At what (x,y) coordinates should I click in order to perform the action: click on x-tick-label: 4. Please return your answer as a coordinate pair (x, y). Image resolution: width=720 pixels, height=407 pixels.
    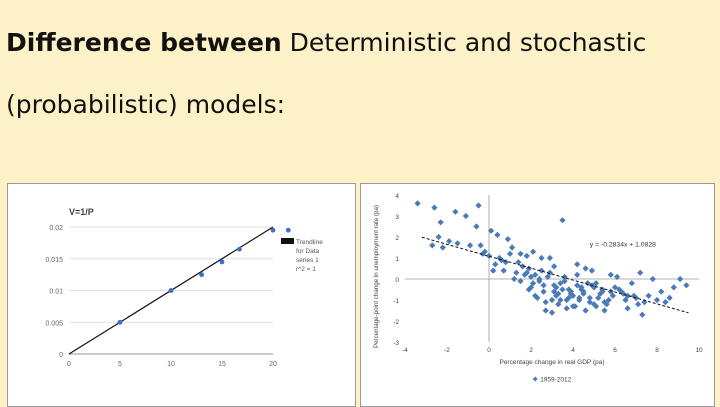
    Looking at the image, I should click on (573, 350).